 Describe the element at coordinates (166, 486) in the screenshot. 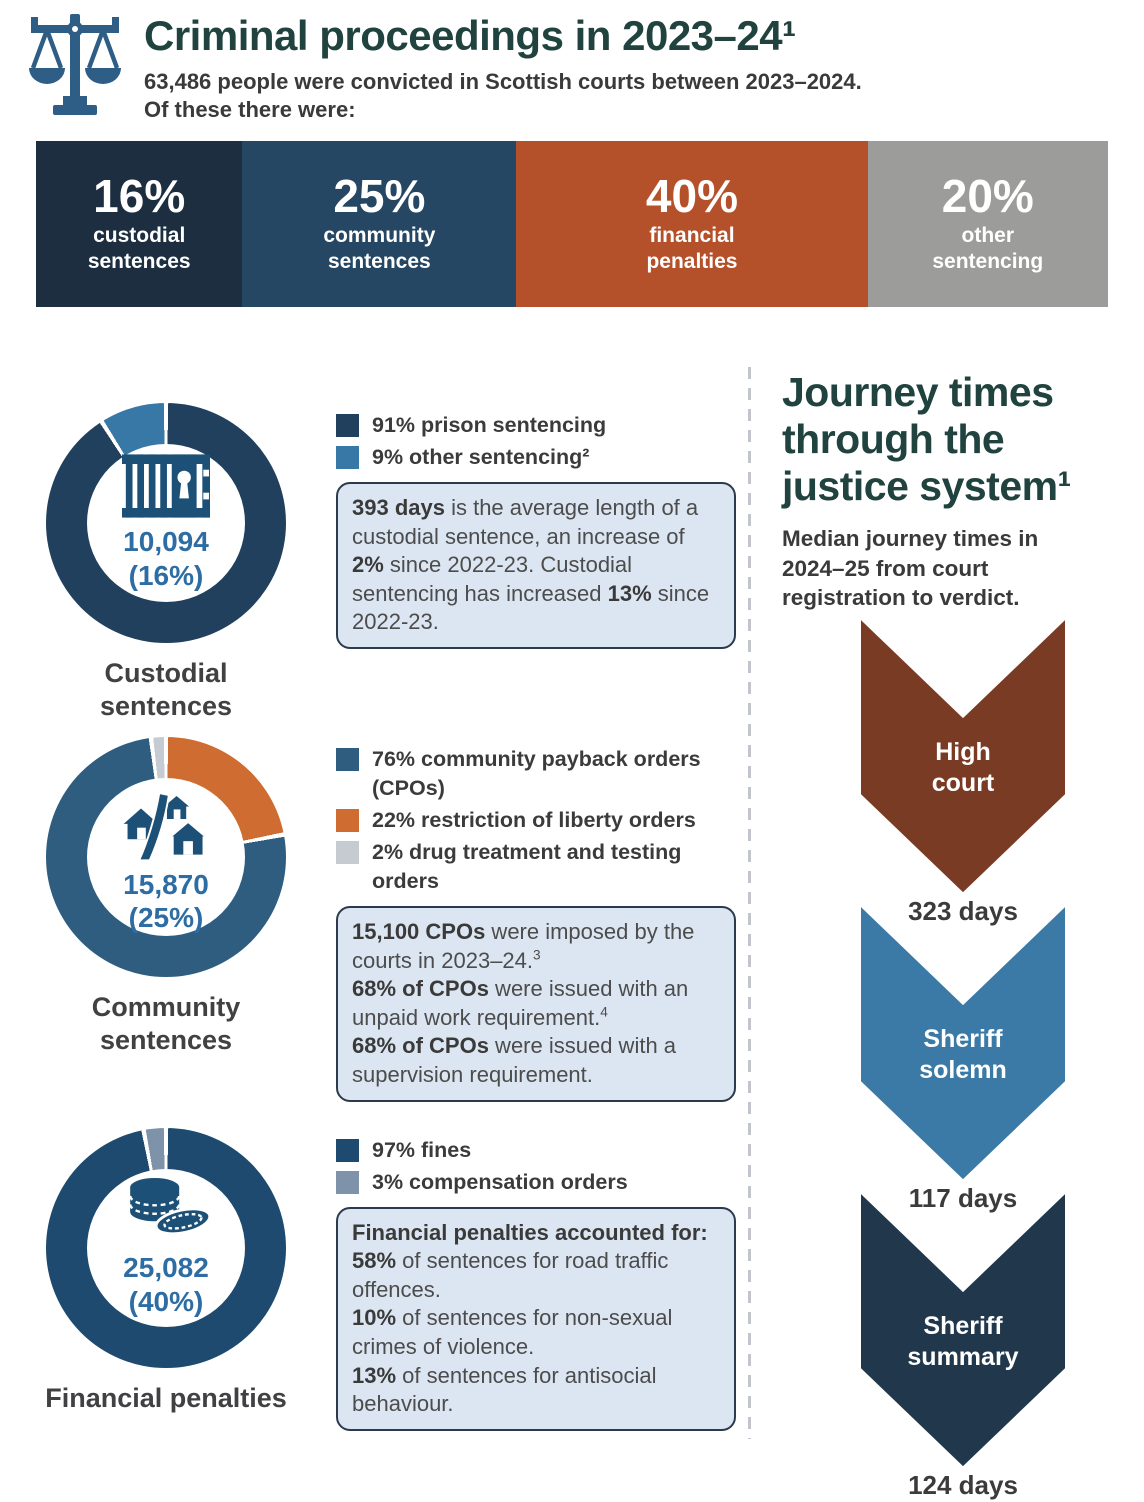

I see `prison-bars-icon` at that location.